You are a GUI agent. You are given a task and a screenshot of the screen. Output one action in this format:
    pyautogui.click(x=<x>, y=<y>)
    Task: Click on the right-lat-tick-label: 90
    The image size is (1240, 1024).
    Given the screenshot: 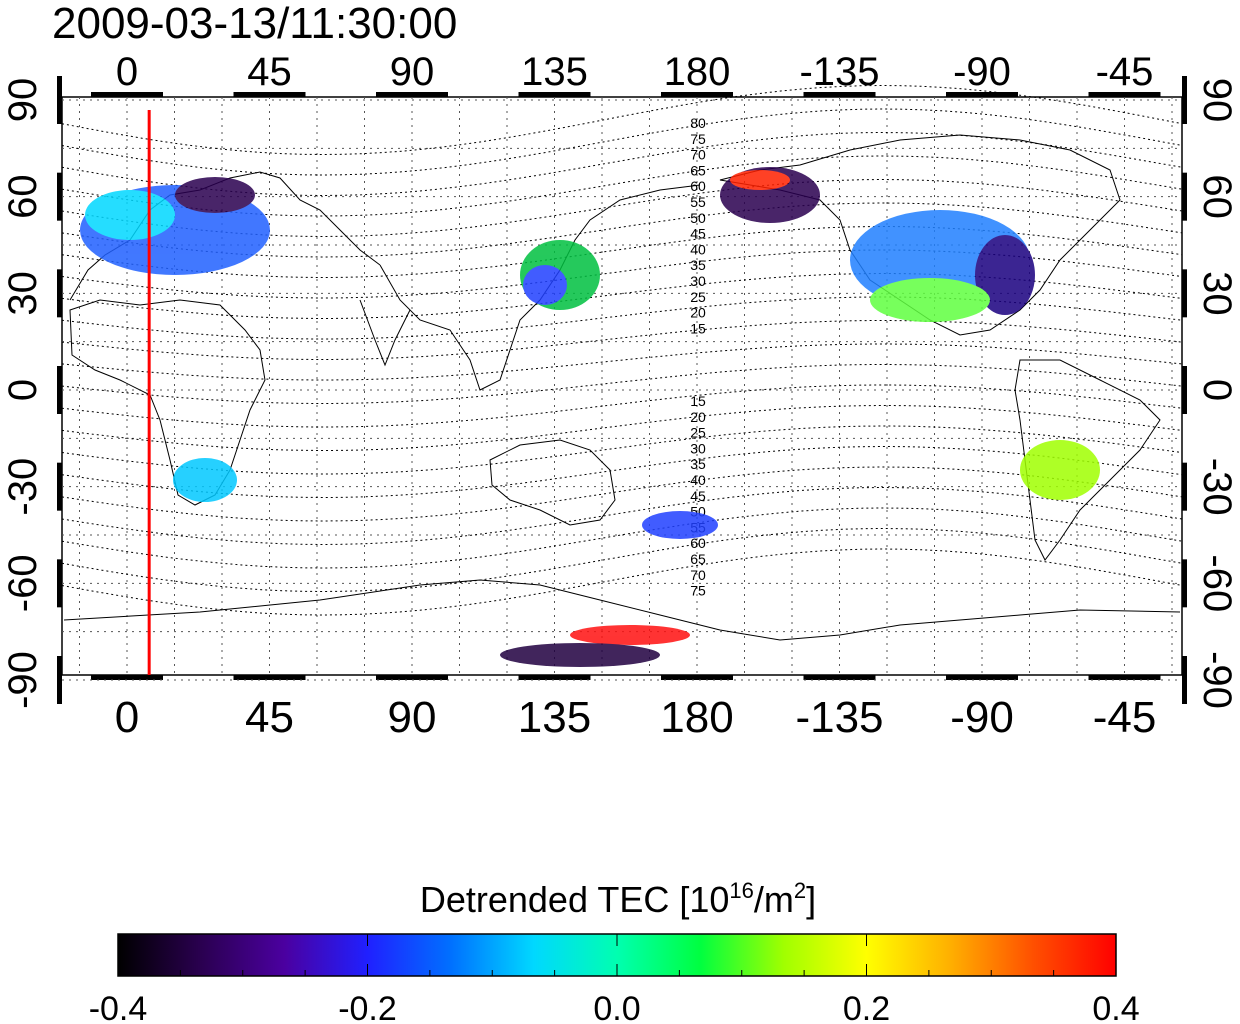 What is the action you would take?
    pyautogui.click(x=1217, y=100)
    